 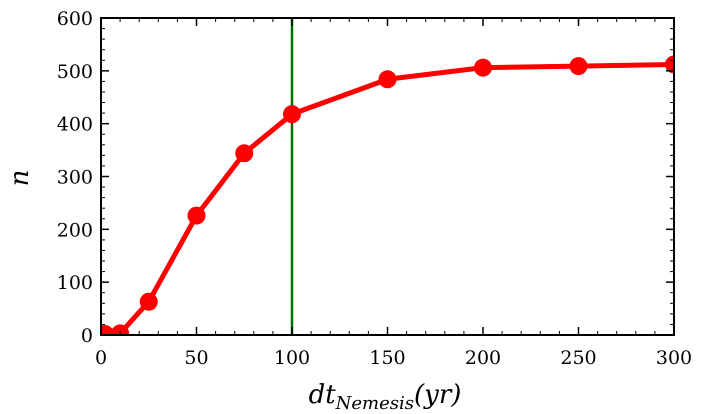 I want to click on x-tick-label: 150, so click(x=387, y=358).